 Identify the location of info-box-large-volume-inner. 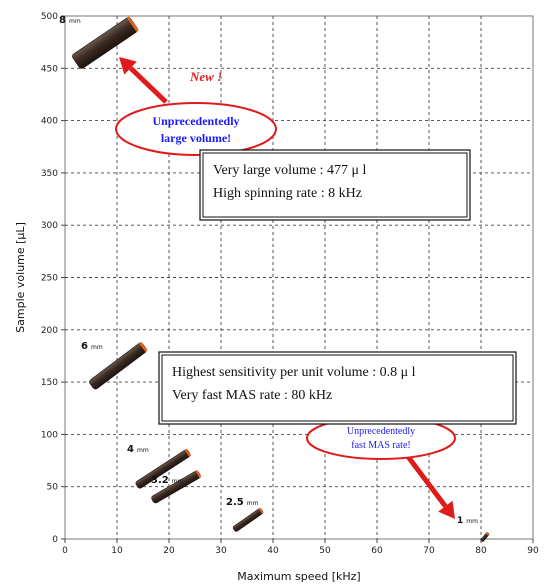
(335, 185).